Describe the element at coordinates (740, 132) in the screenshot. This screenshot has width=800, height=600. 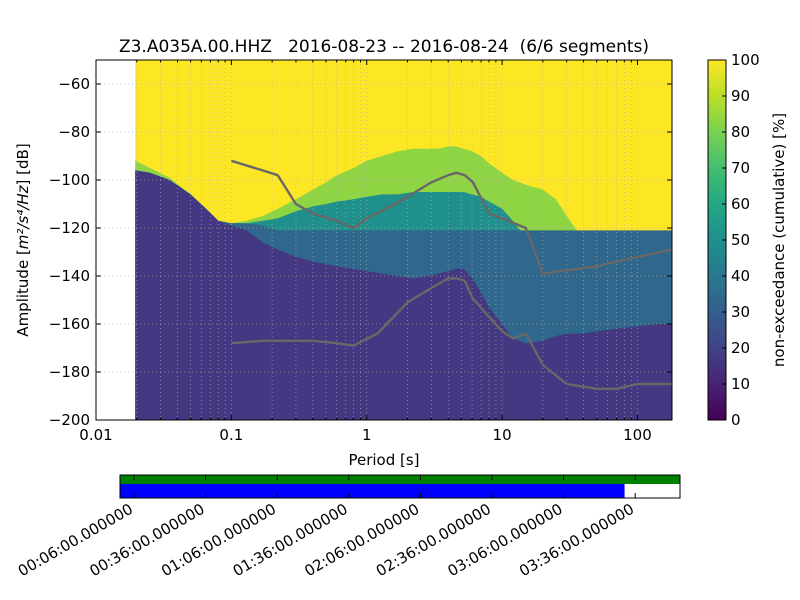
I see `colorbar-tick-label: 80` at that location.